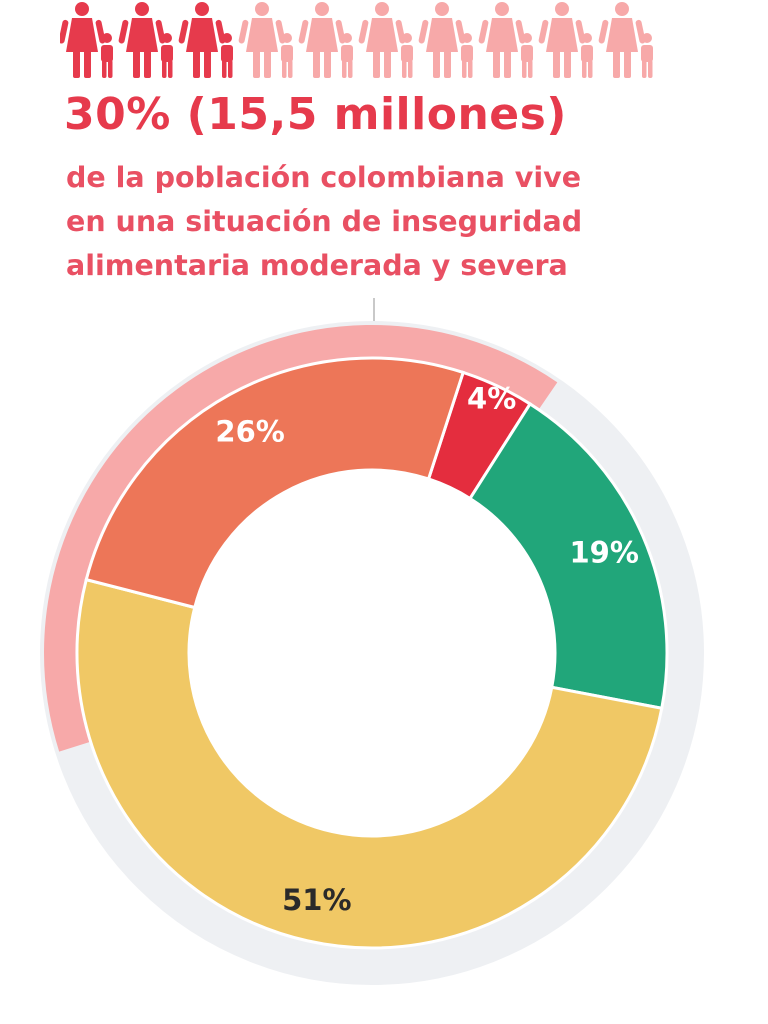 Image resolution: width=768 pixels, height=1024 pixels. What do you see at coordinates (249, 431) in the screenshot?
I see `slice-label-26: 26%` at bounding box center [249, 431].